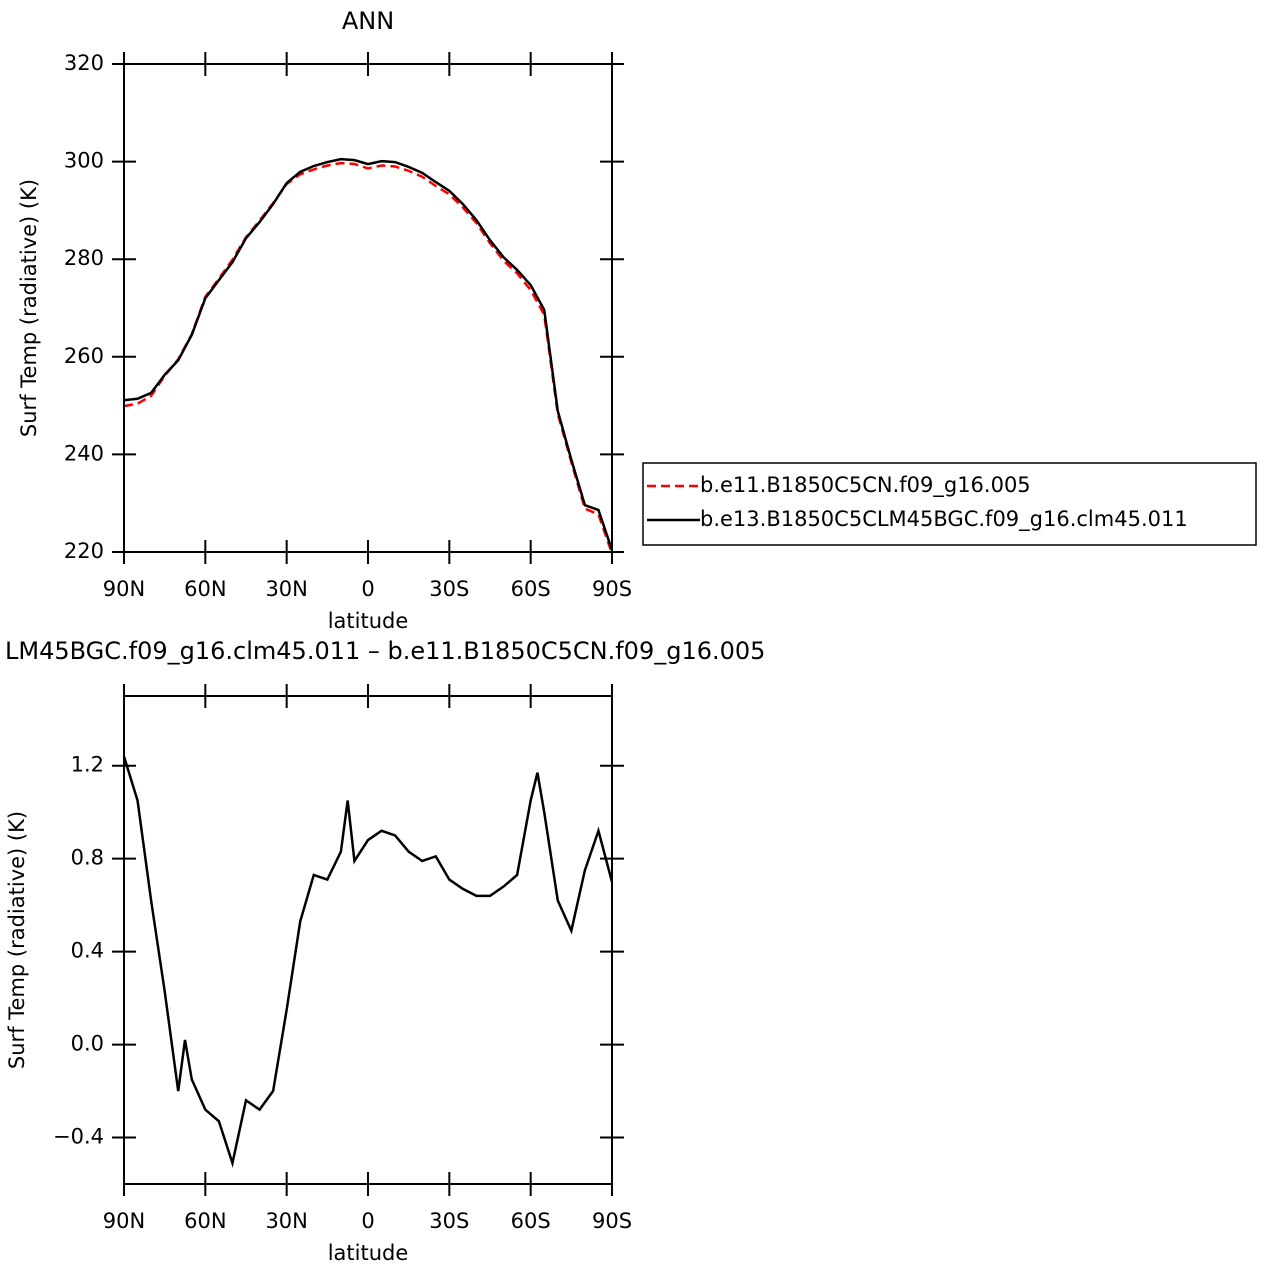 The height and width of the screenshot is (1274, 1274). Describe the element at coordinates (78, 1137) in the screenshot. I see `y-tick-label: −0.4` at that location.